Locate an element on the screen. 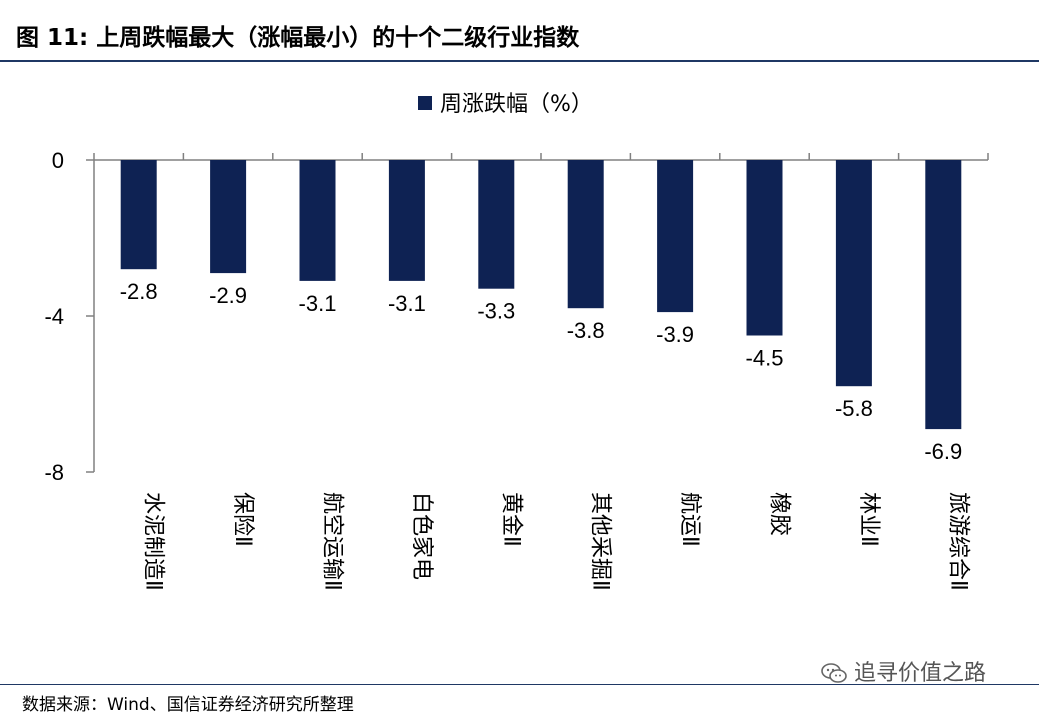 The image size is (1039, 717). chart-legend: 周涨跌幅（%） is located at coordinates (505, 104).